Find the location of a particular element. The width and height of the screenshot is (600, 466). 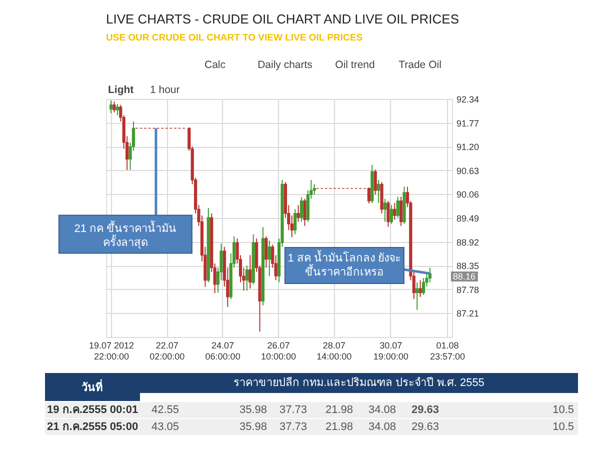

x-tick-label: 22.07 02:00:00 is located at coordinates (167, 351).